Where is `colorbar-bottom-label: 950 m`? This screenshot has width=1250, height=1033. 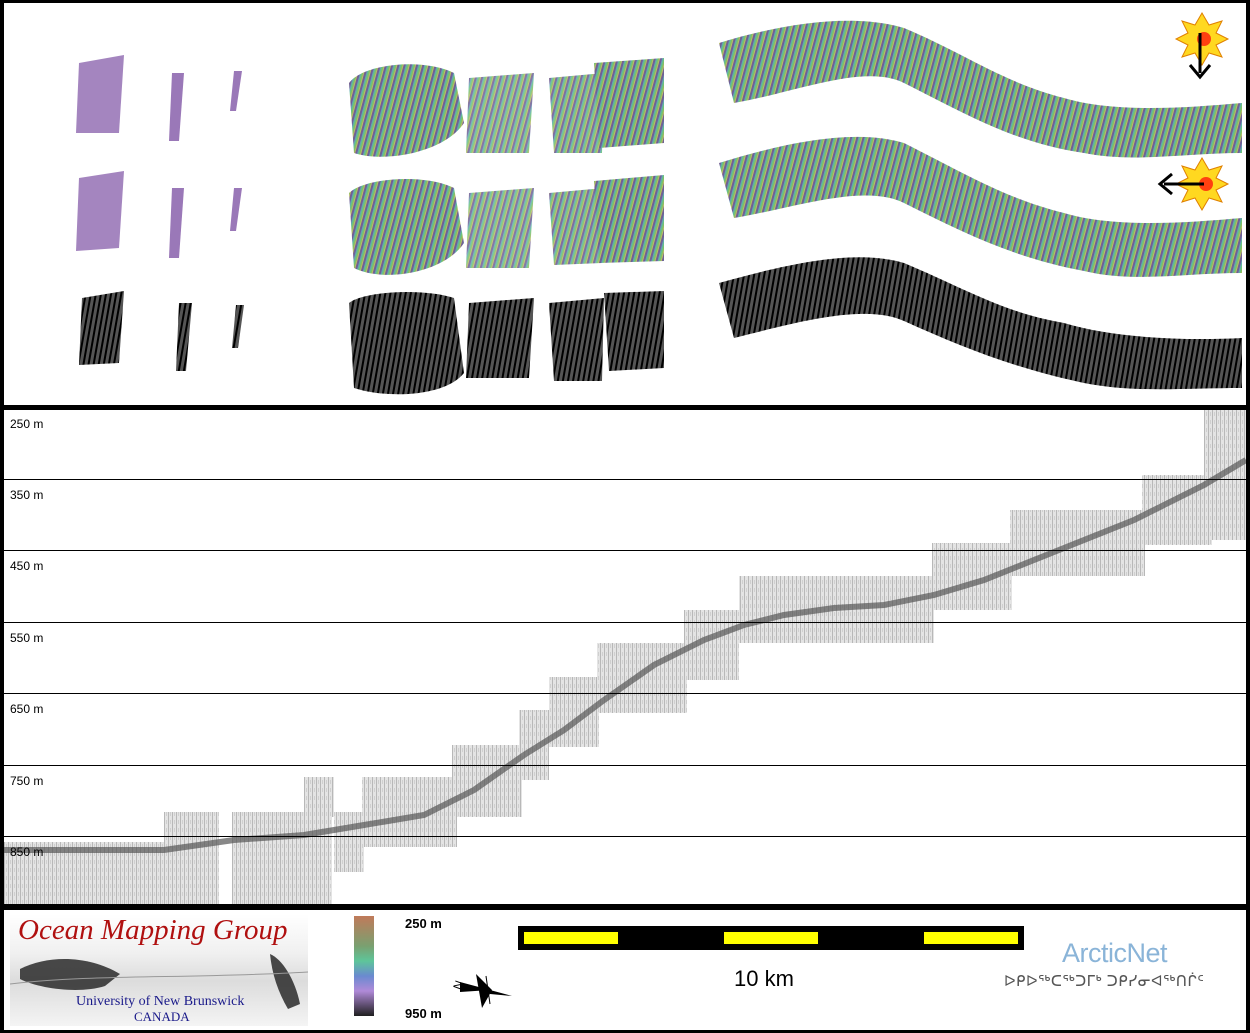
colorbar-bottom-label: 950 m is located at coordinates (423, 1013).